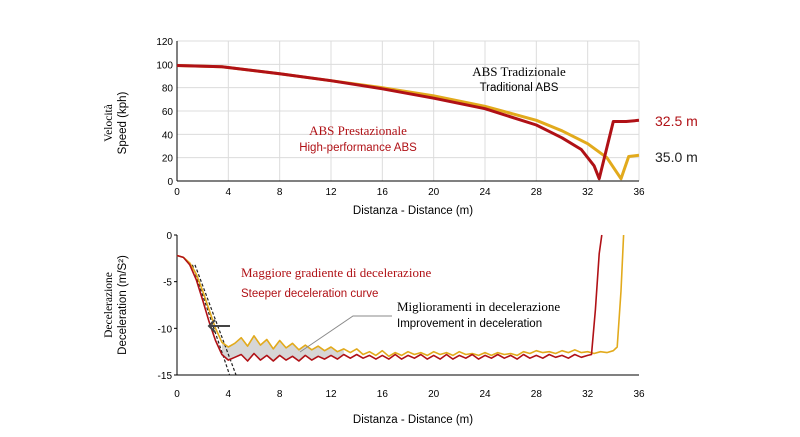  What do you see at coordinates (165, 329) in the screenshot?
I see `deceleration-y-tick-label: -10` at bounding box center [165, 329].